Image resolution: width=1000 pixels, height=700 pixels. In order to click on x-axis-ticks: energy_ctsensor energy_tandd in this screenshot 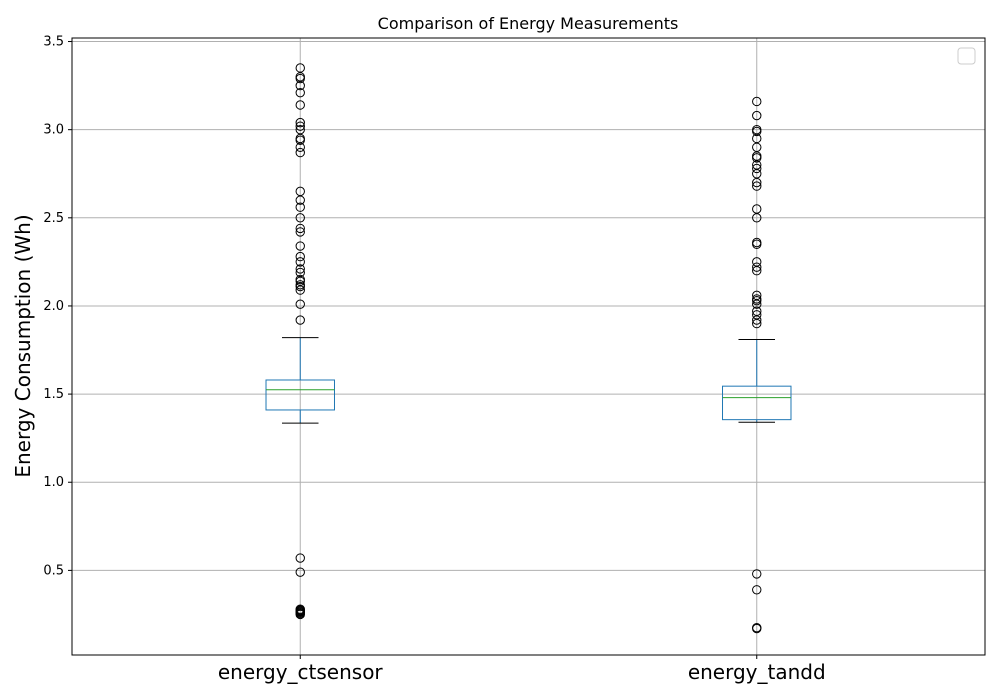, I will do `click(522, 669)`.